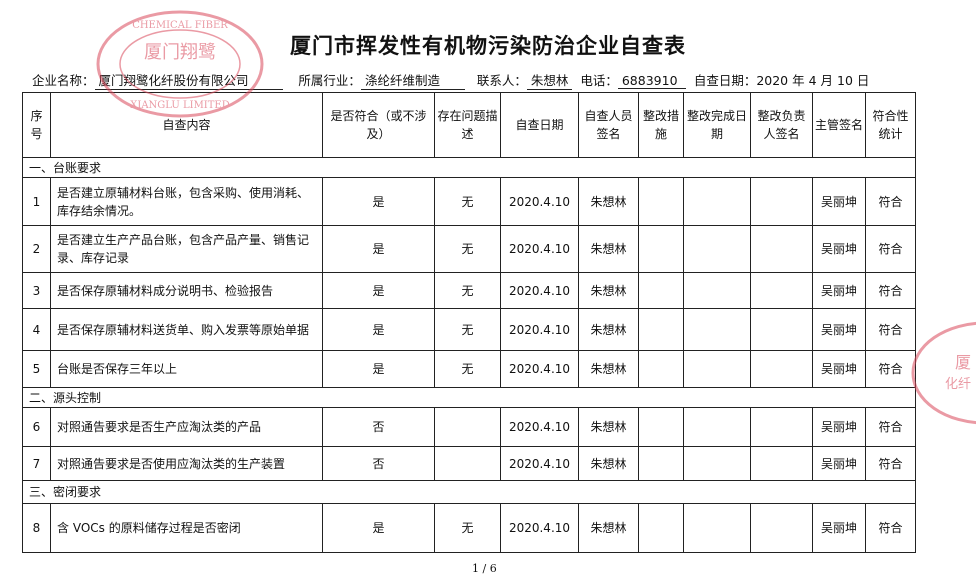 Image resolution: width=976 pixels, height=588 pixels. Describe the element at coordinates (180, 52) in the screenshot. I see `svg-text: 厦门翔鹭` at that location.